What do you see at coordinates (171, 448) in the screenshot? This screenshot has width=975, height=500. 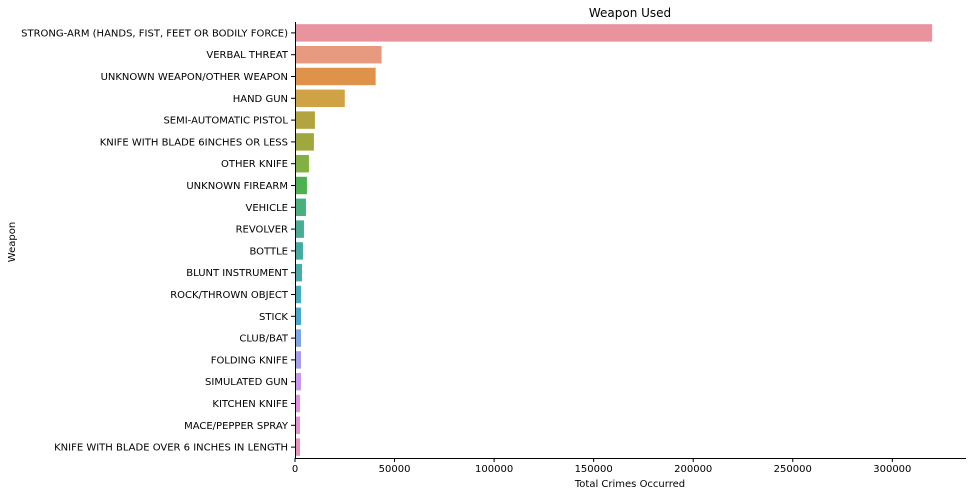 I see `y-tick-label: KNIFE WITH BLADE OVER 6 INCHES IN LENGTH` at bounding box center [171, 448].